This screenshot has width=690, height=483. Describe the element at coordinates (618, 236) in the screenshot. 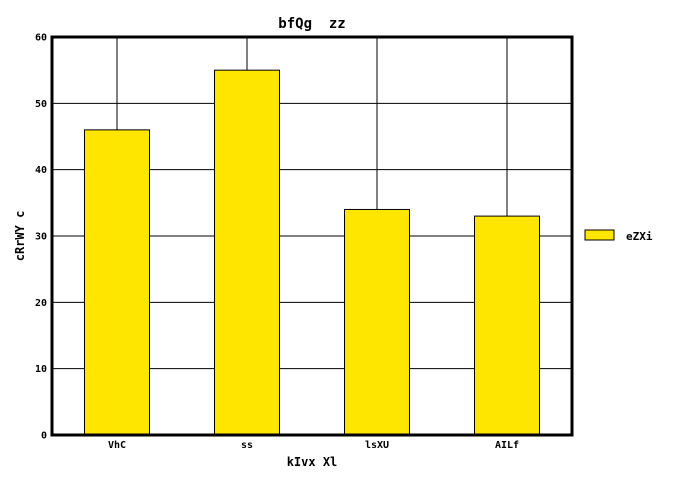

I see `legend: eZXi` at that location.